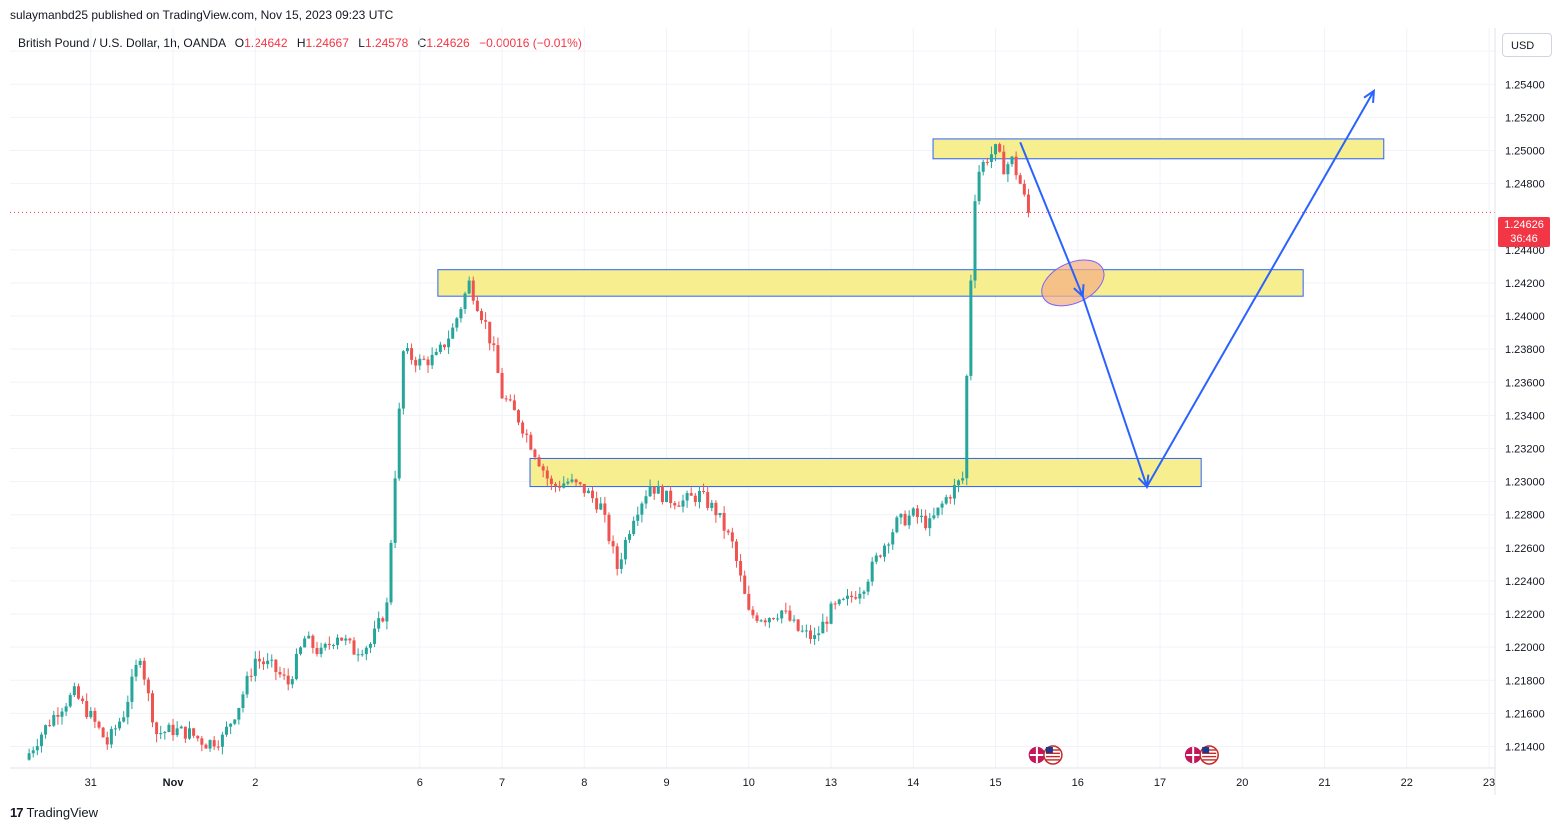 This screenshot has height=831, width=1567. What do you see at coordinates (1407, 783) in the screenshot?
I see `time-tick-label: 22` at bounding box center [1407, 783].